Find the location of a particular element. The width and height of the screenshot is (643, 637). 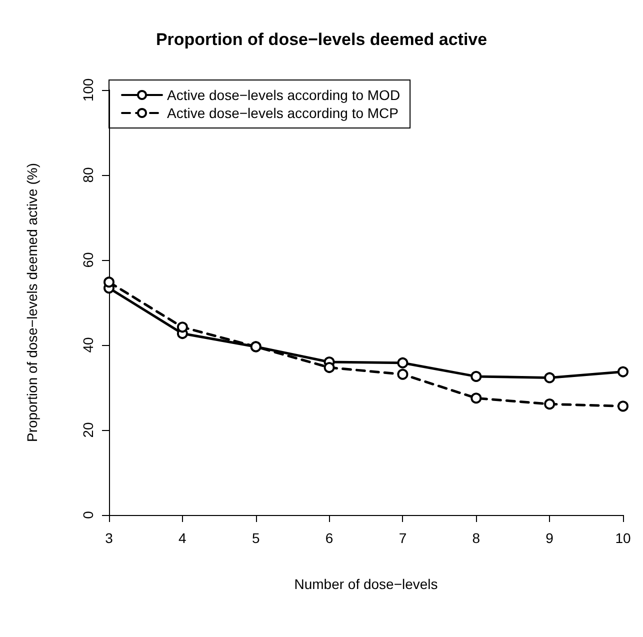

x-tick-label: 4 is located at coordinates (182, 538).